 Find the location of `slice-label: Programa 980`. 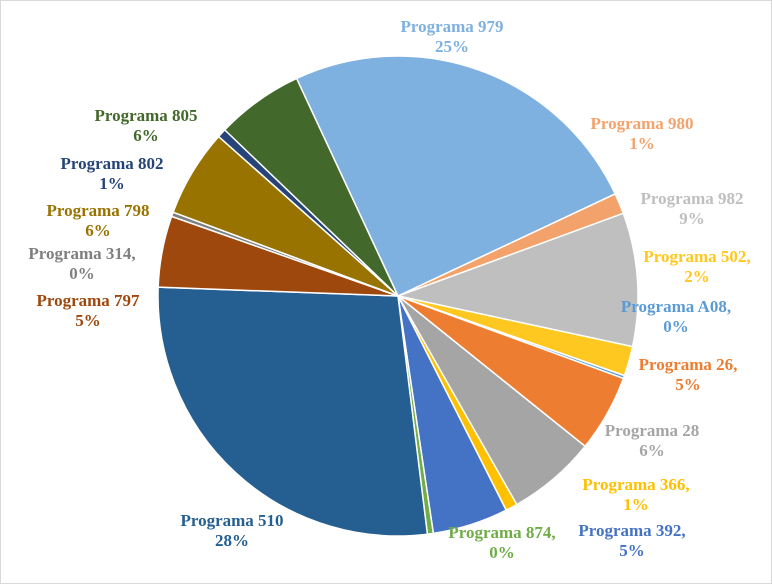

slice-label: Programa 980 is located at coordinates (641, 123).